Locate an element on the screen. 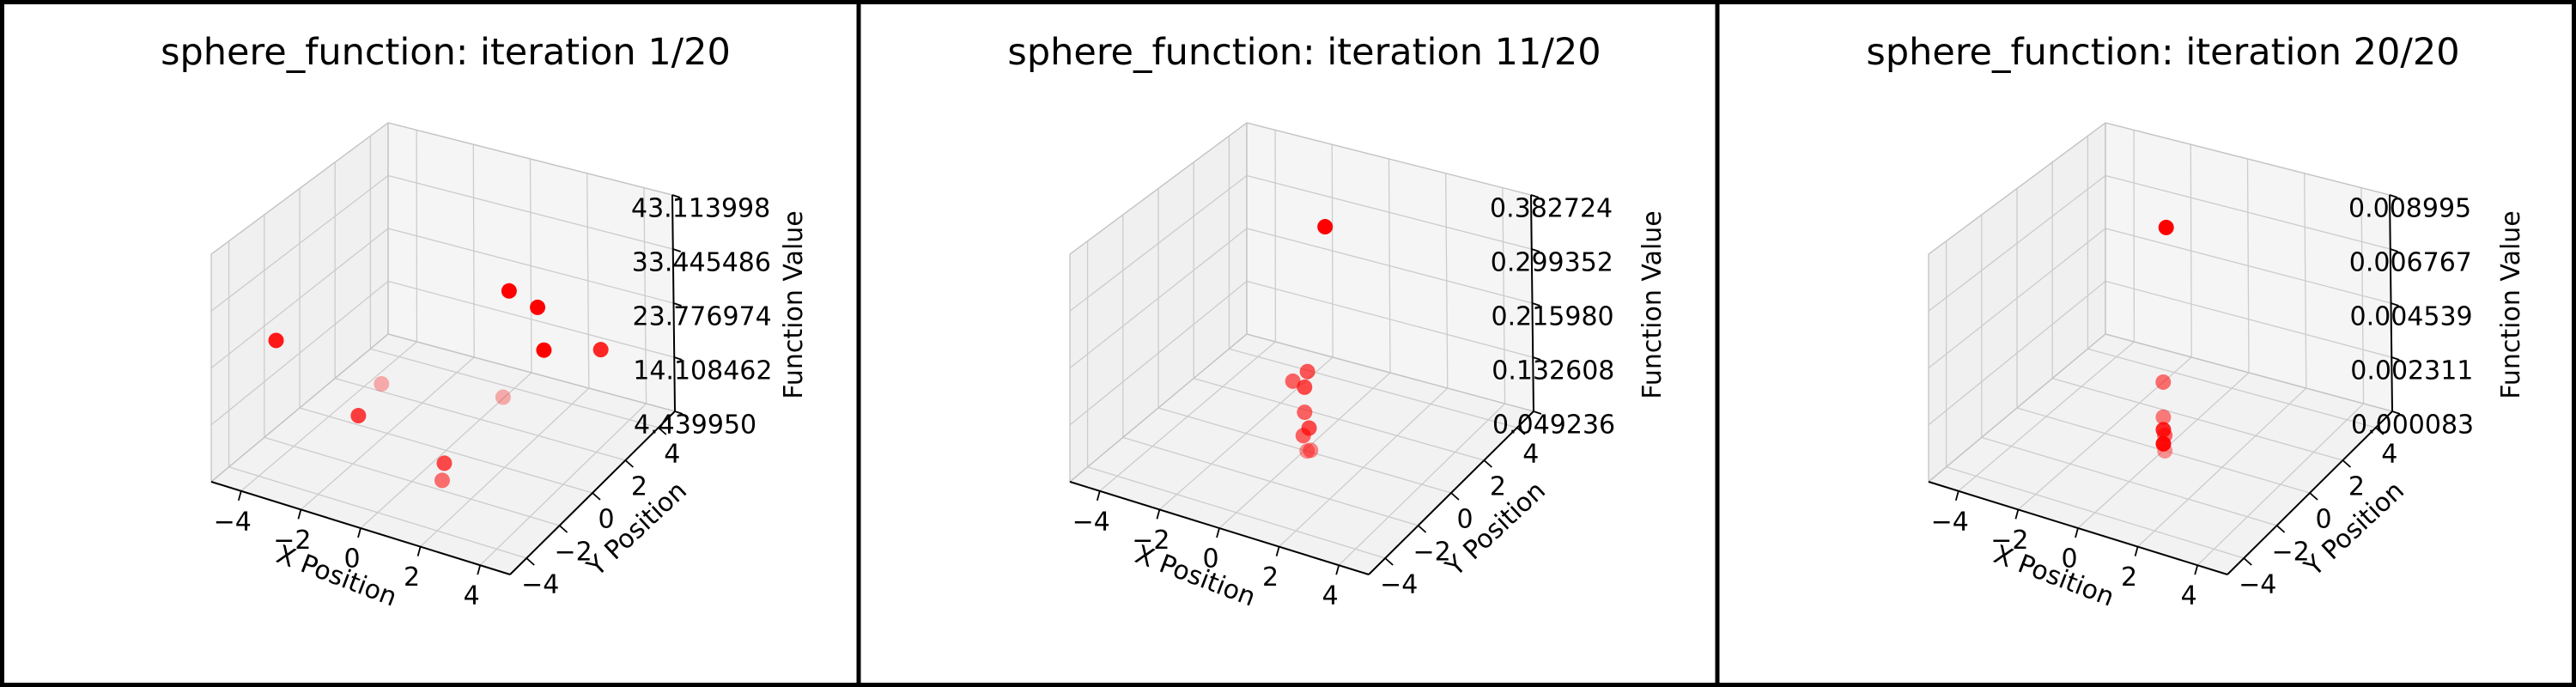 The width and height of the screenshot is (2576, 687). z-tick-label: 0.049236 is located at coordinates (1554, 425).